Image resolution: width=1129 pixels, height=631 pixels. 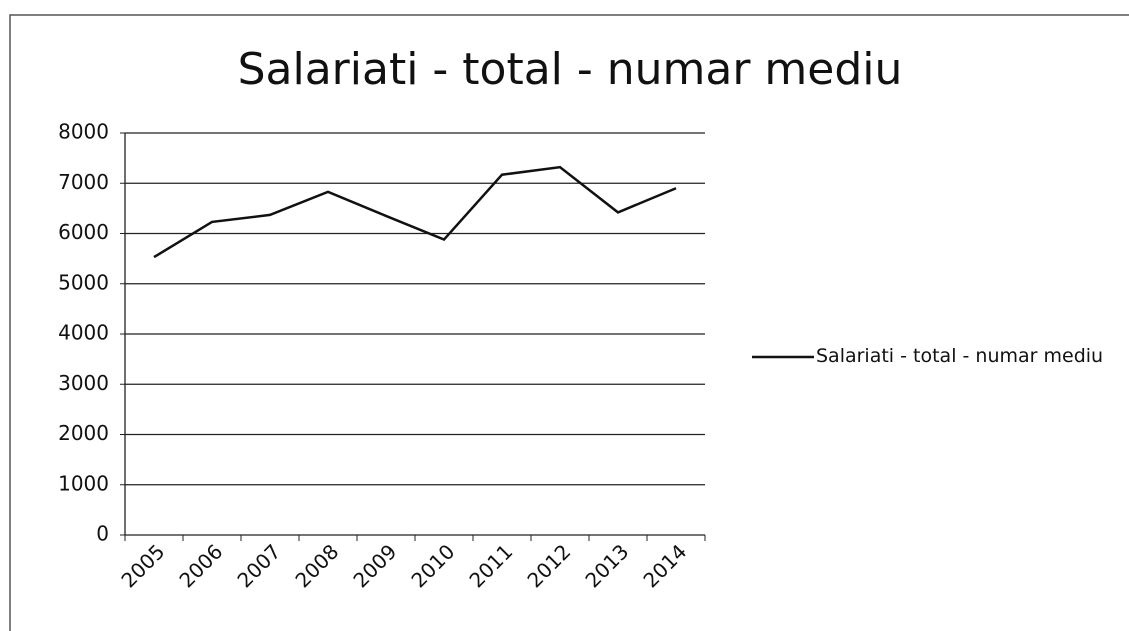 I want to click on x-tick-label: 2009, so click(x=374, y=565).